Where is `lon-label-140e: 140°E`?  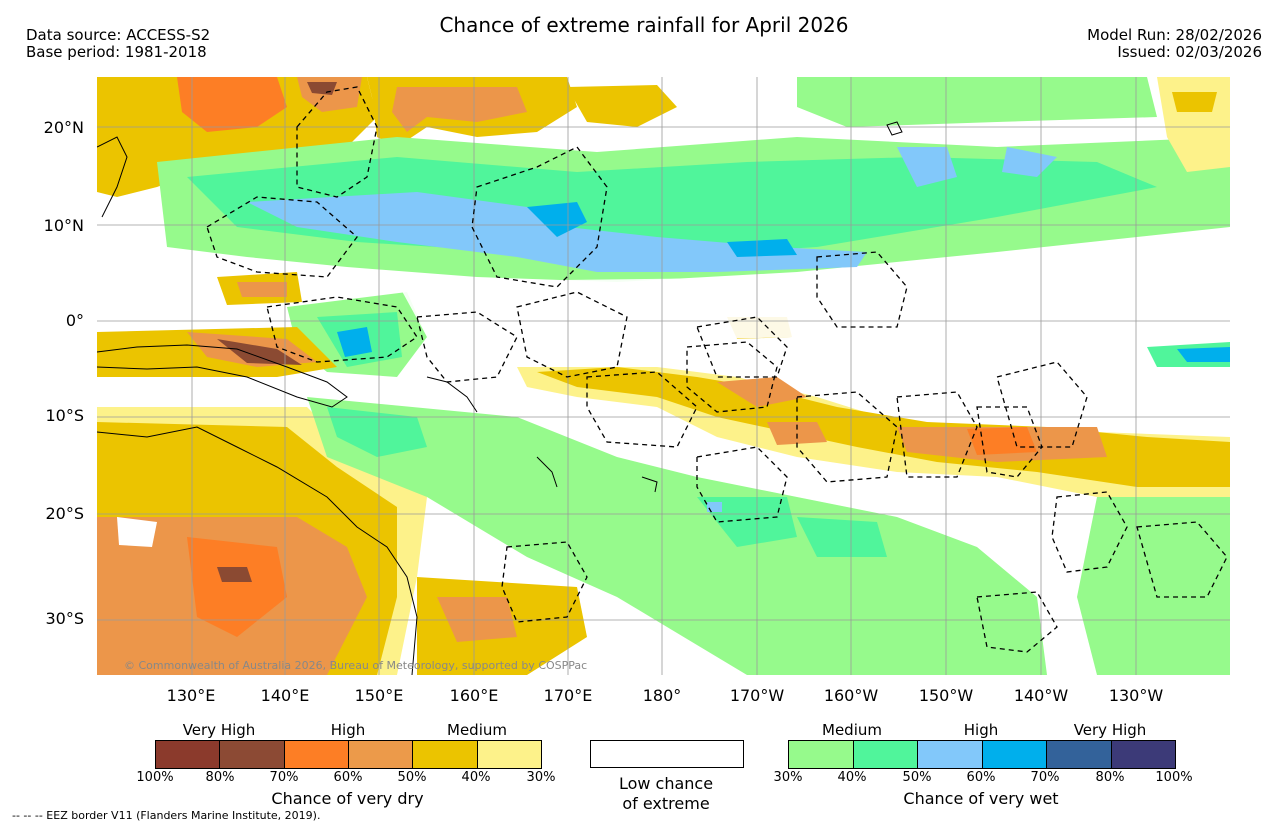
lon-label-140e: 140°E is located at coordinates (285, 695).